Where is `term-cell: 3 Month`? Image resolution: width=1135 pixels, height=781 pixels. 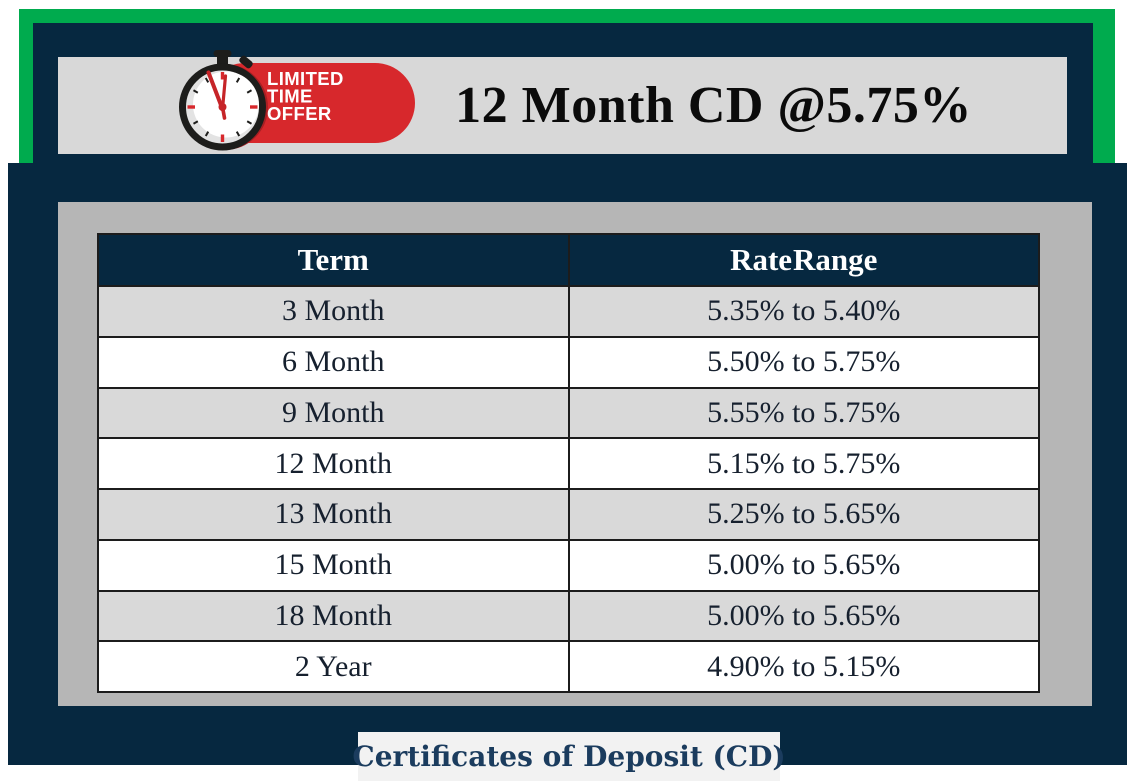
term-cell: 3 Month is located at coordinates (333, 311).